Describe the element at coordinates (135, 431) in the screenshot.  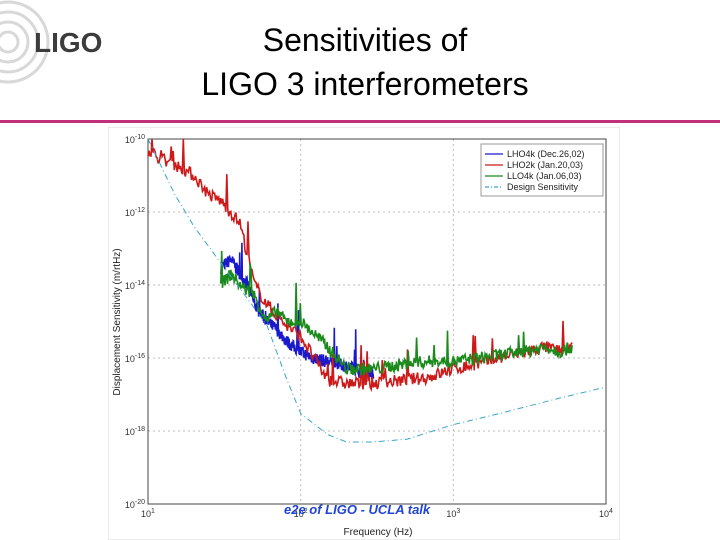
I see `tick-label: 10⁻¹⁸` at that location.